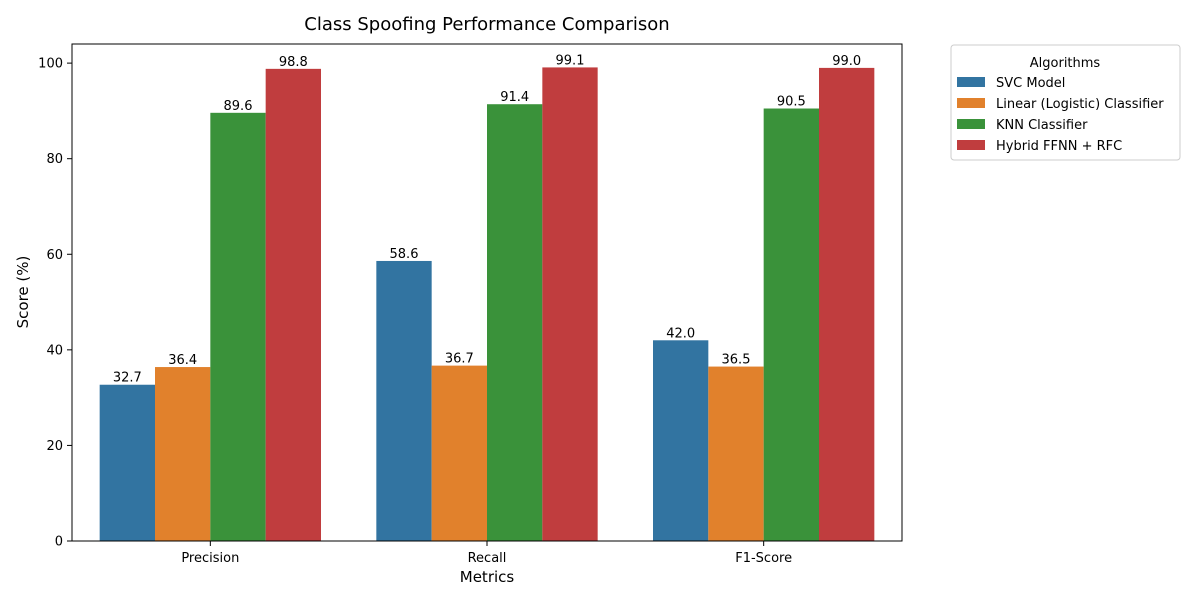 The height and width of the screenshot is (600, 1200). What do you see at coordinates (55, 303) in the screenshot?
I see `y-axis: 0 20 40 60 80 100` at bounding box center [55, 303].